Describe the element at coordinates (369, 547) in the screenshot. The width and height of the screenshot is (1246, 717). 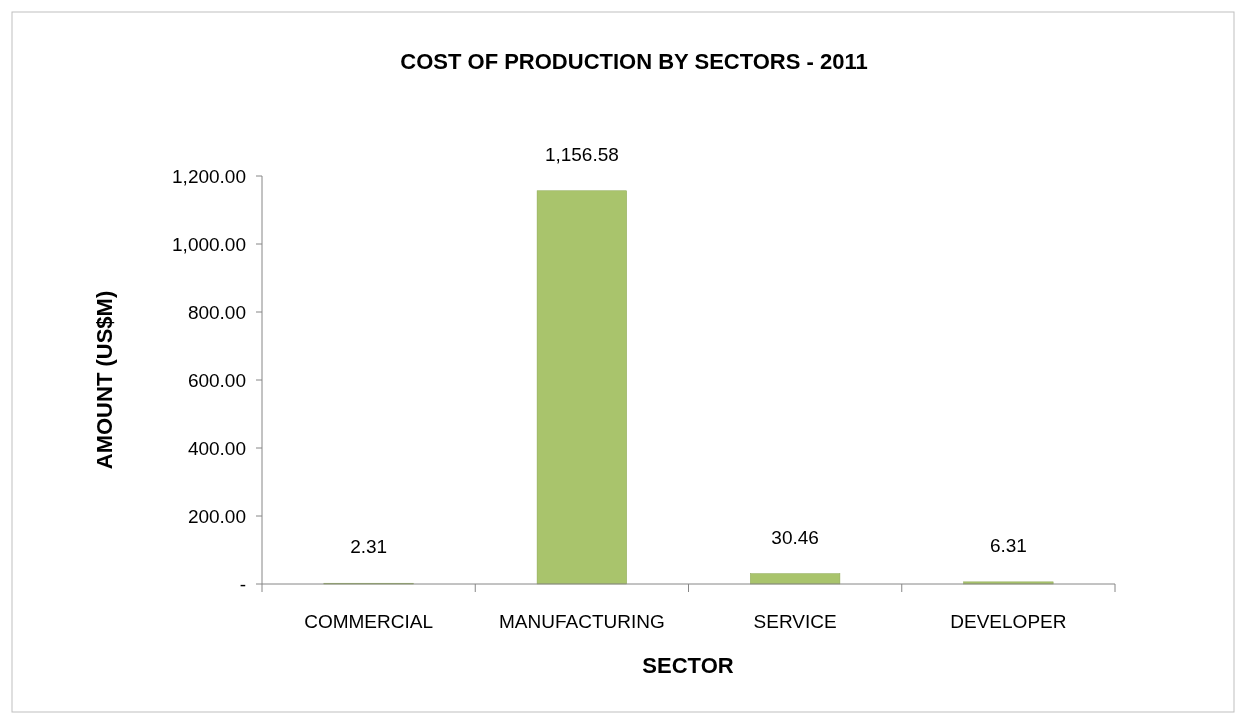
I see `data-label: 2.31` at that location.